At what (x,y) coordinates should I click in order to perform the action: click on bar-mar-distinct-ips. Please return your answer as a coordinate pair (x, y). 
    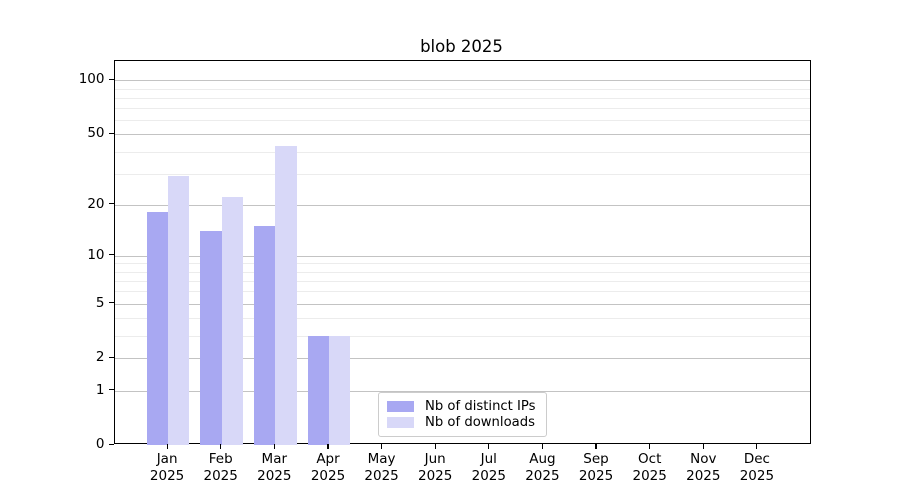
    Looking at the image, I should click on (264, 336).